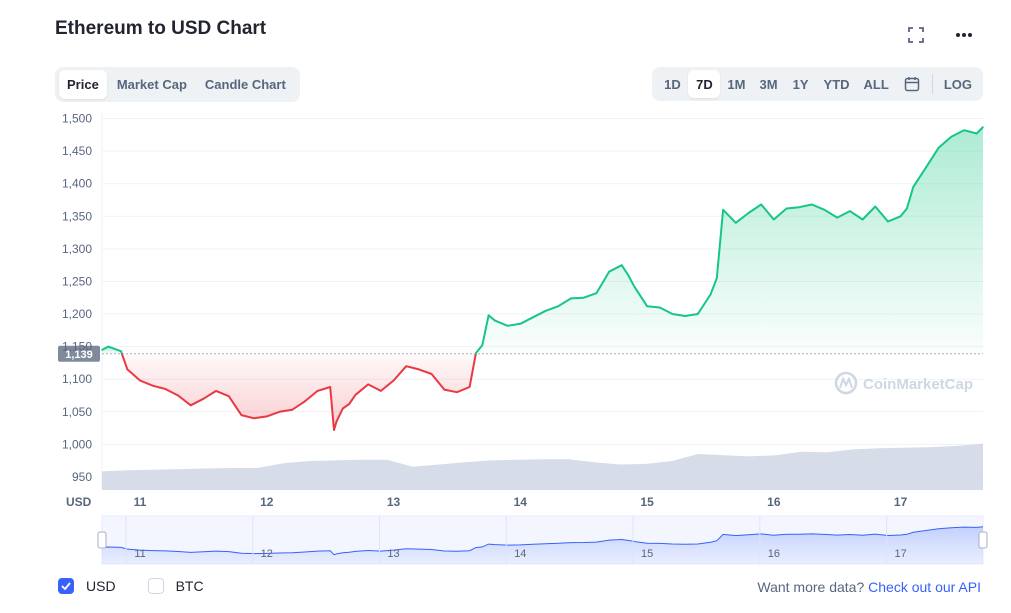 The height and width of the screenshot is (613, 1011). What do you see at coordinates (393, 554) in the screenshot?
I see `navigator-tick-label: 13` at bounding box center [393, 554].